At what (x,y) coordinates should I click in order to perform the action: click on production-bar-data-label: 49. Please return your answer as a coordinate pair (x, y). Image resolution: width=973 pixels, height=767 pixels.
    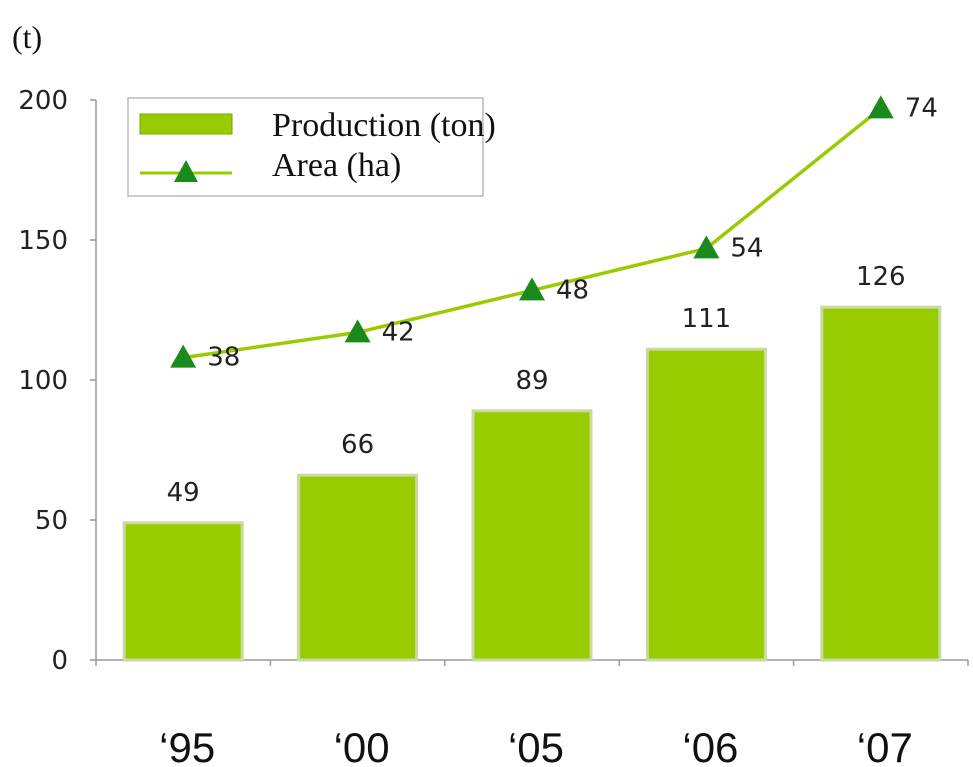
    Looking at the image, I should click on (183, 493).